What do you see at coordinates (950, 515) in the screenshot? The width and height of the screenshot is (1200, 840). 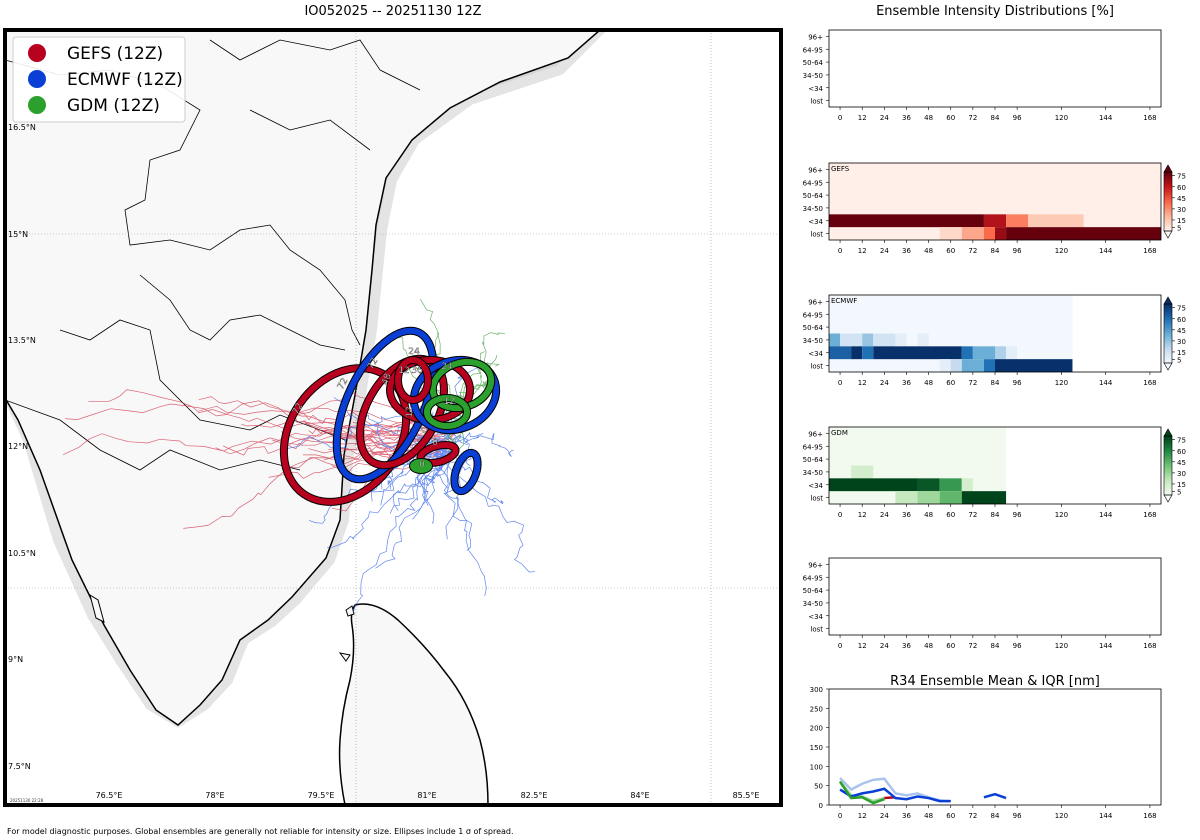 I see `x-tick-label: 60` at bounding box center [950, 515].